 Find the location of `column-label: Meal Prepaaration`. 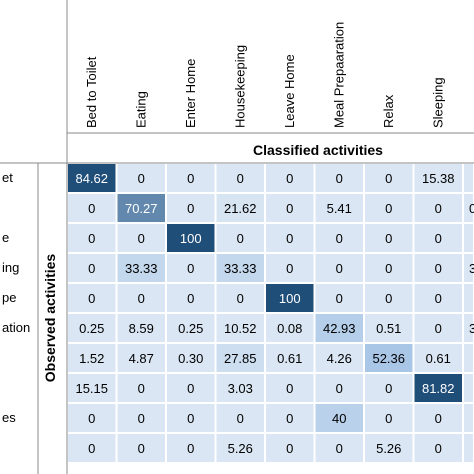

column-label: Meal Prepaaration is located at coordinates (338, 75).